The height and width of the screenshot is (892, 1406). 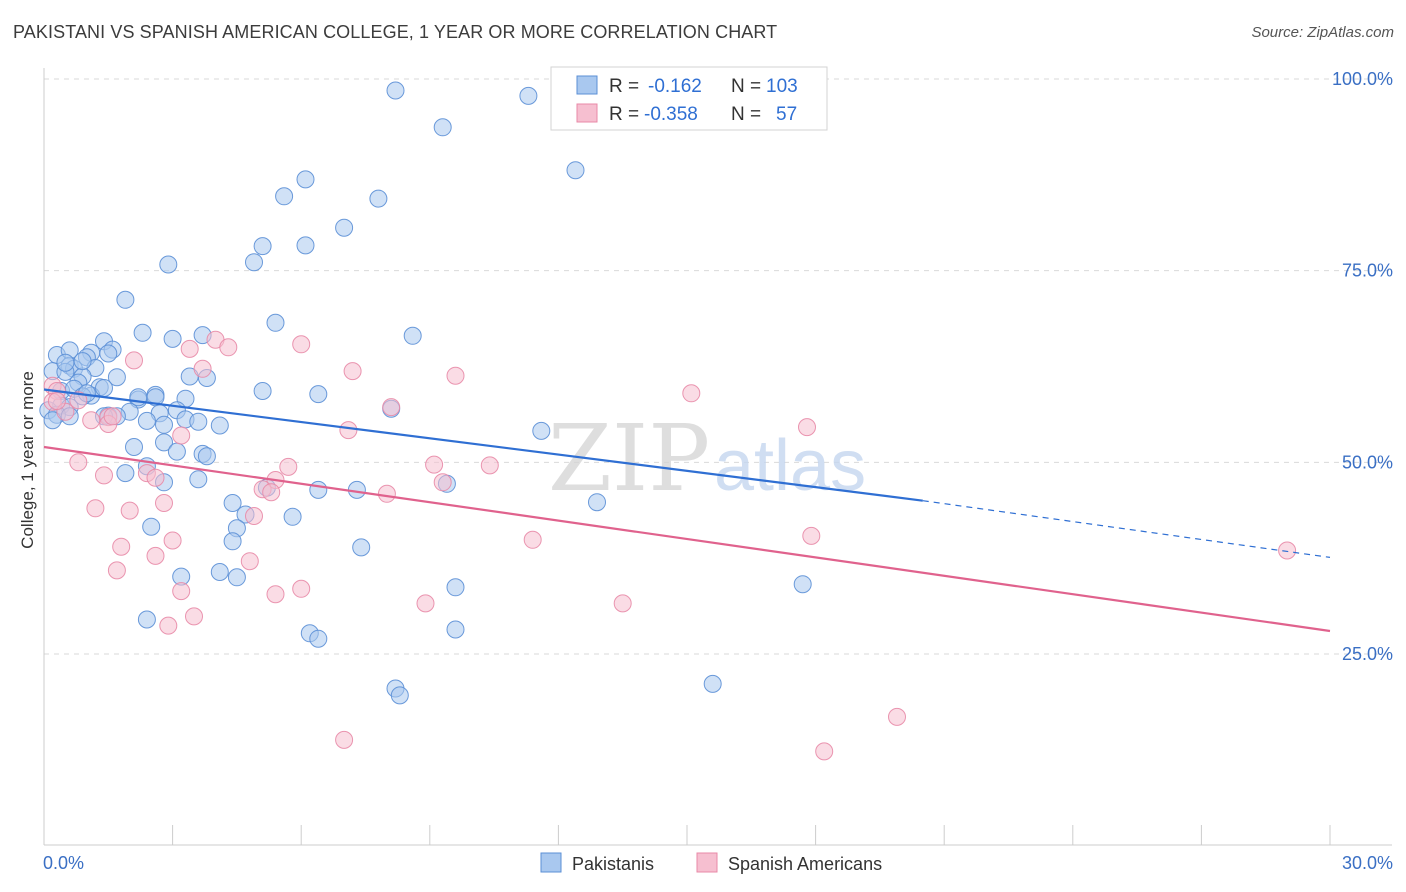 I want to click on bottom-legend-swatch-spanish-americans, so click(x=707, y=862).